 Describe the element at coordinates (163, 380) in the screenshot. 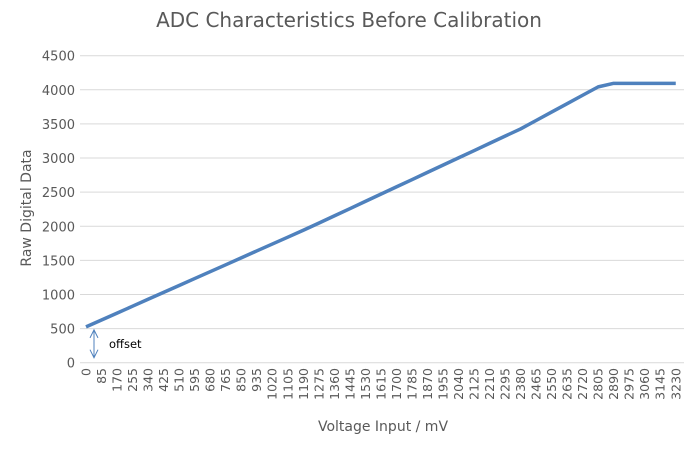

I see `x-tick-label: 425` at that location.